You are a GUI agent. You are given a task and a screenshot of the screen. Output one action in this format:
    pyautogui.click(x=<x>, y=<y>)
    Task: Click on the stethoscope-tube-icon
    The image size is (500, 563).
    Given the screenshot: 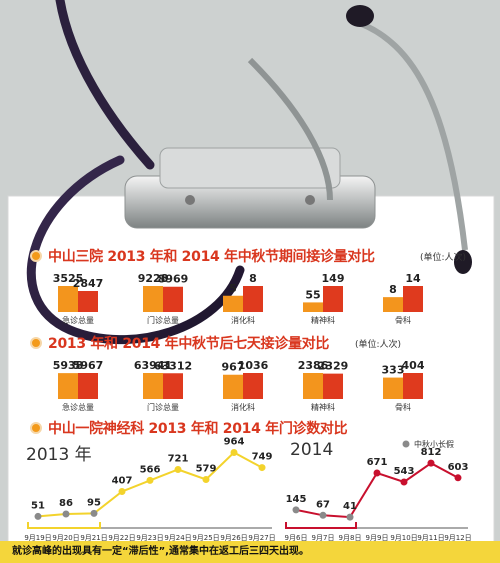 What is the action you would take?
    pyautogui.click(x=135, y=250)
    